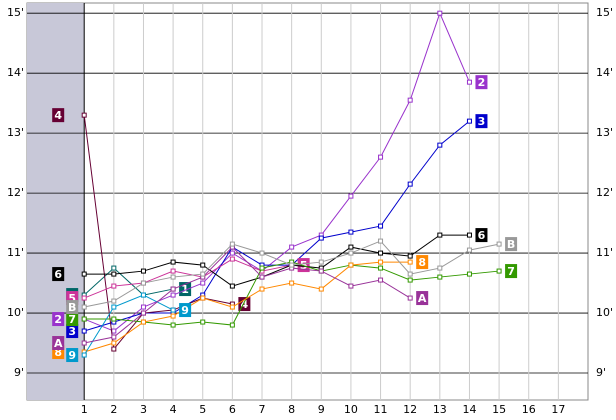  What do you see at coordinates (604, 72) in the screenshot?
I see `y-tick-label-right: 14'` at bounding box center [604, 72].